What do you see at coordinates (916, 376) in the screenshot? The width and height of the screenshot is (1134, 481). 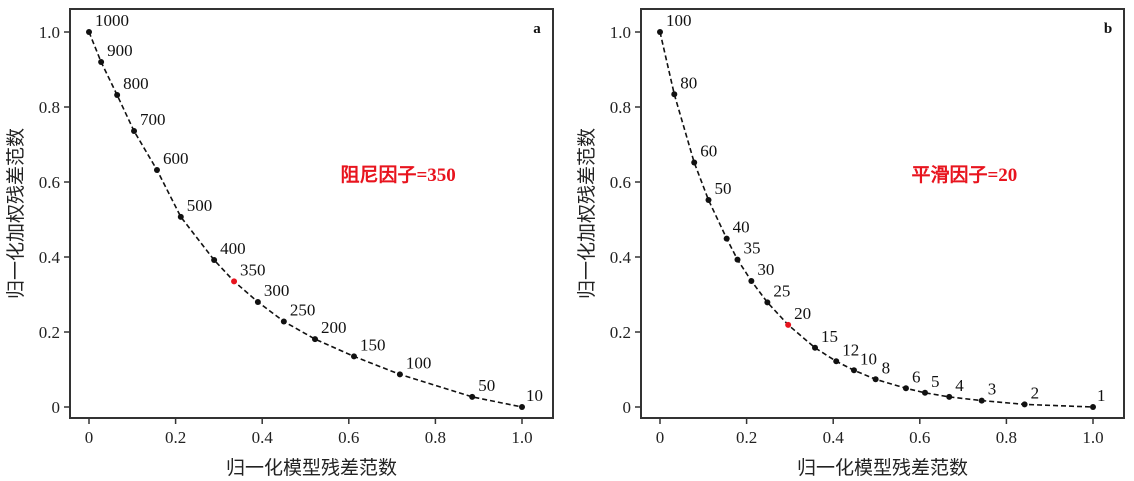 I see `point-label: 6` at bounding box center [916, 376].